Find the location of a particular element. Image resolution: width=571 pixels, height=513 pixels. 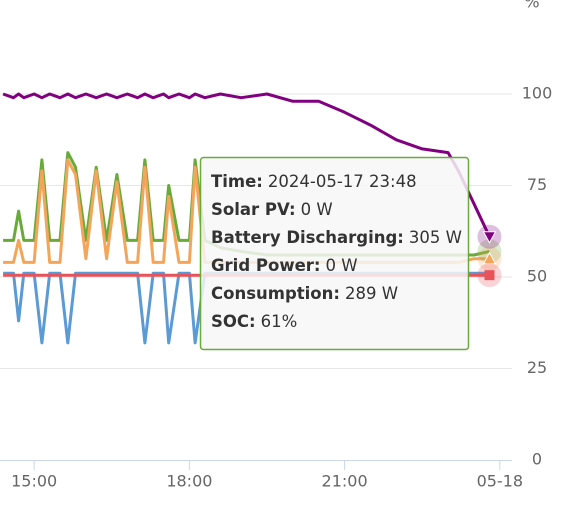

tooltip-row: Solar PV: 0 W is located at coordinates (272, 209).